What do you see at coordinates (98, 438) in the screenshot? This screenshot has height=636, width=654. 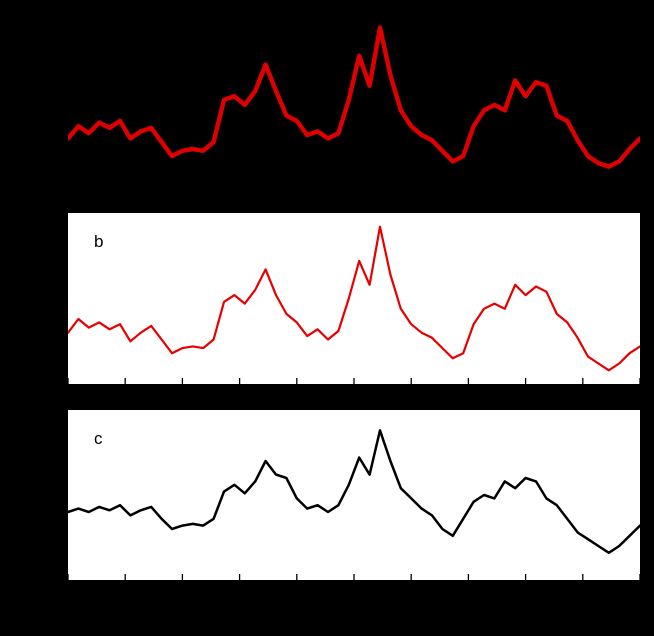 I see `panel-c-label: c` at bounding box center [98, 438].